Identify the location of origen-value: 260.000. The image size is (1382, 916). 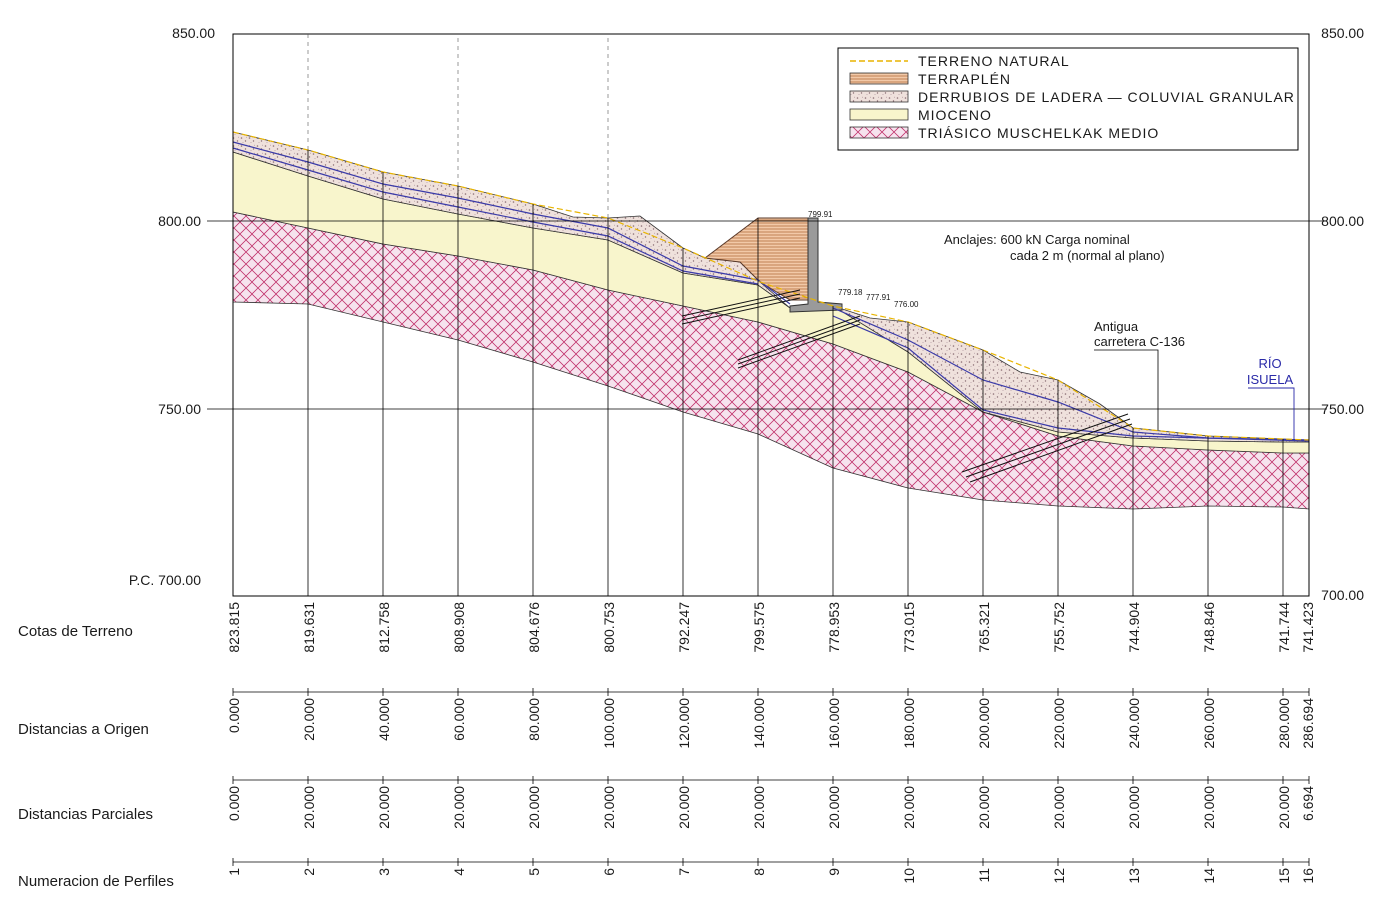
(1209, 723).